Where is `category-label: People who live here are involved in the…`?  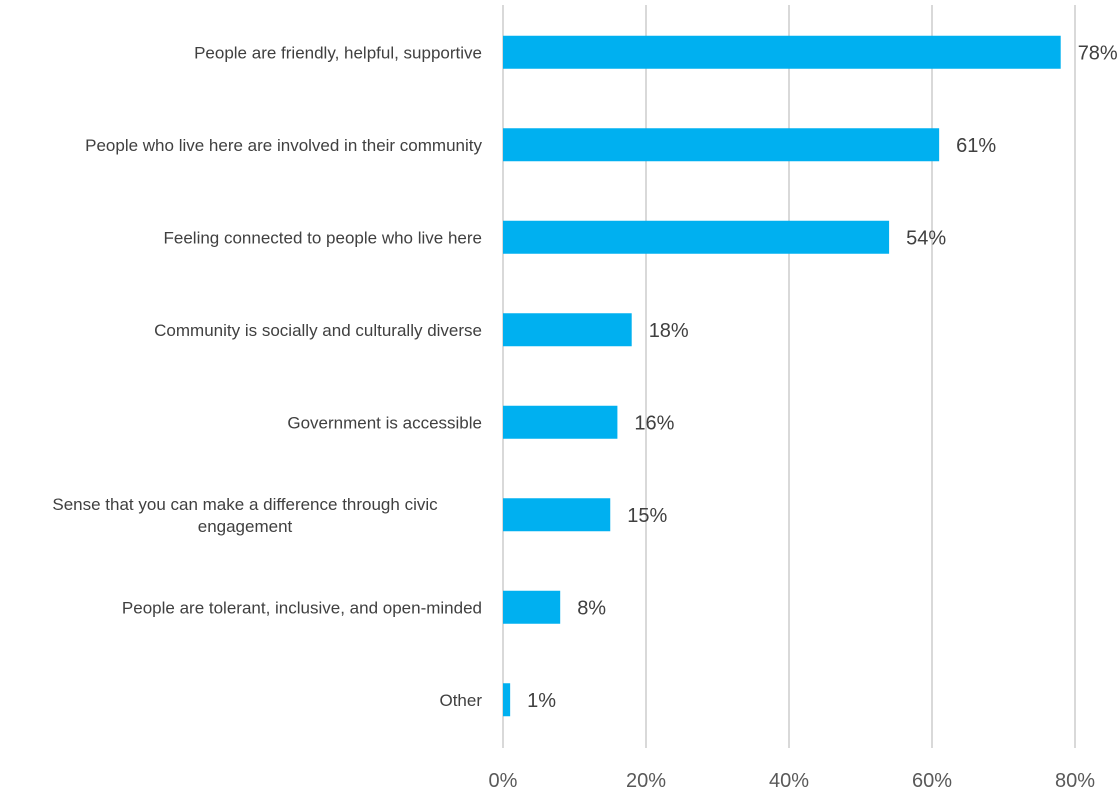 category-label: People who live here are involved in the… is located at coordinates (283, 145).